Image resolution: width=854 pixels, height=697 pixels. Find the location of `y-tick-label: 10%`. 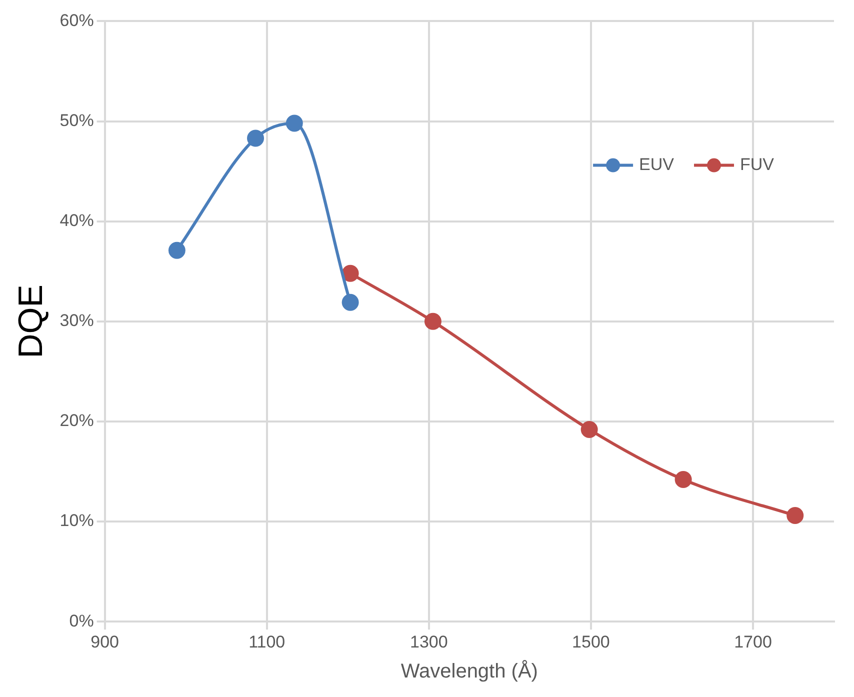

y-tick-label: 10% is located at coordinates (77, 520).